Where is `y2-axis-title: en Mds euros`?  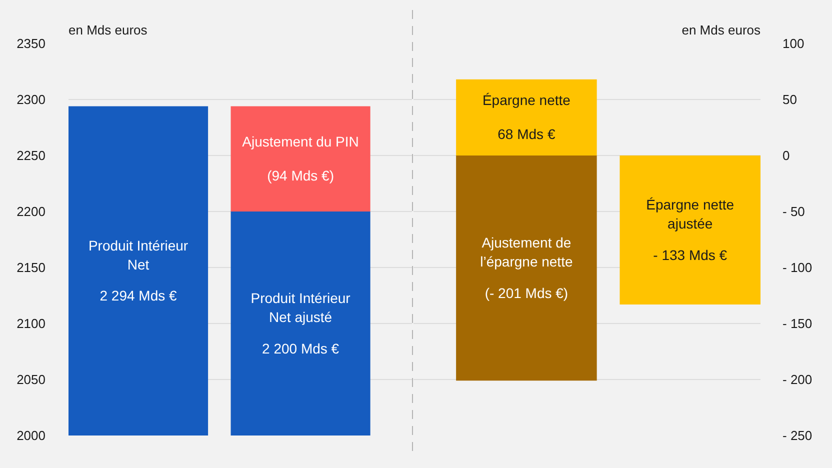
y2-axis-title: en Mds euros is located at coordinates (721, 30).